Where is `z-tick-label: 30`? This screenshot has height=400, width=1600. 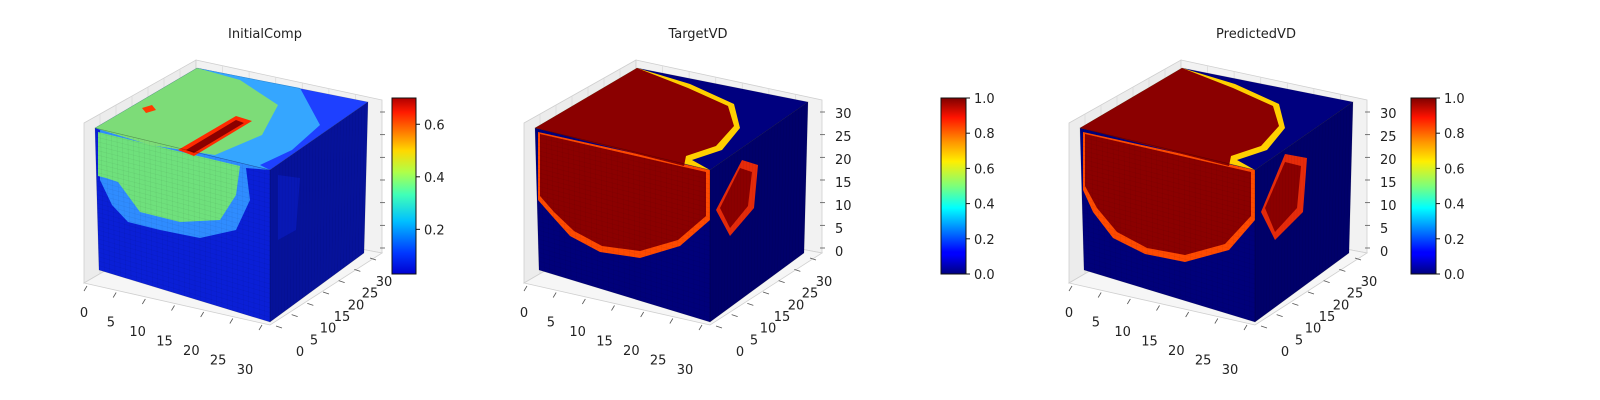
z-tick-label: 30 is located at coordinates (843, 114).